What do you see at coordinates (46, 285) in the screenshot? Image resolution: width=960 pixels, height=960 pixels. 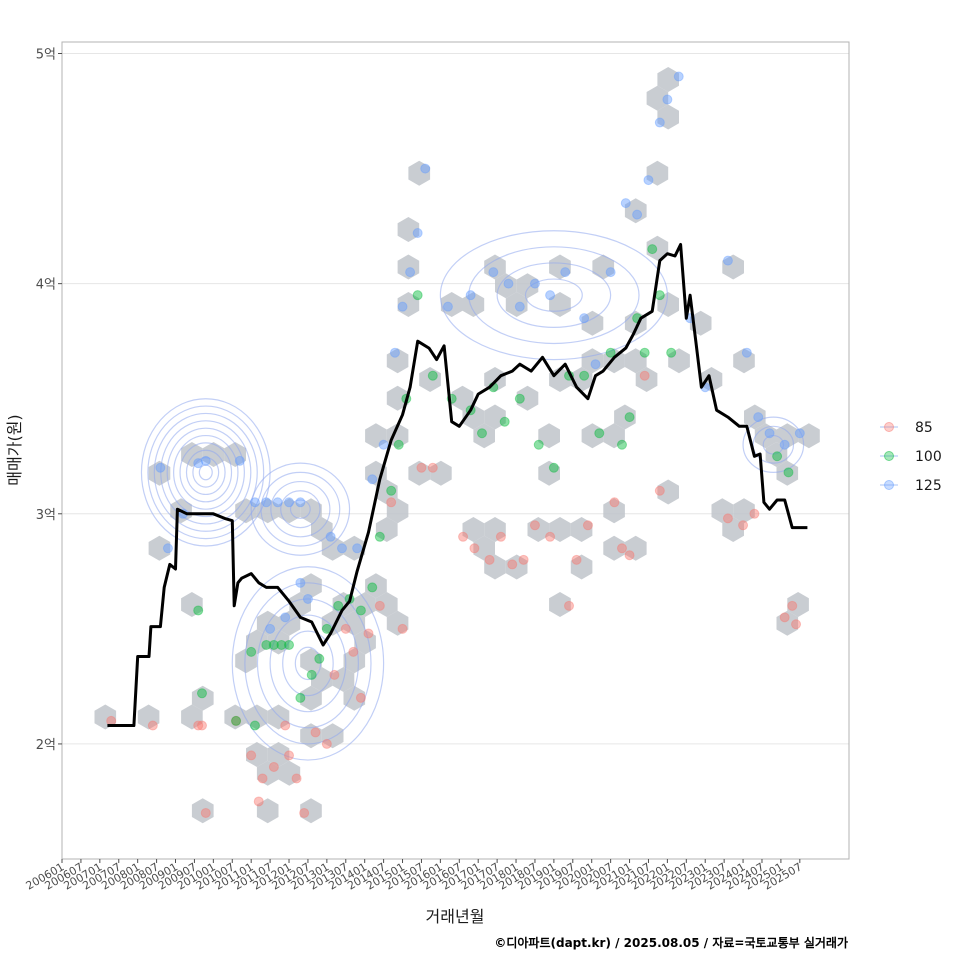 I see `y-tick-label: 4억` at bounding box center [46, 285].